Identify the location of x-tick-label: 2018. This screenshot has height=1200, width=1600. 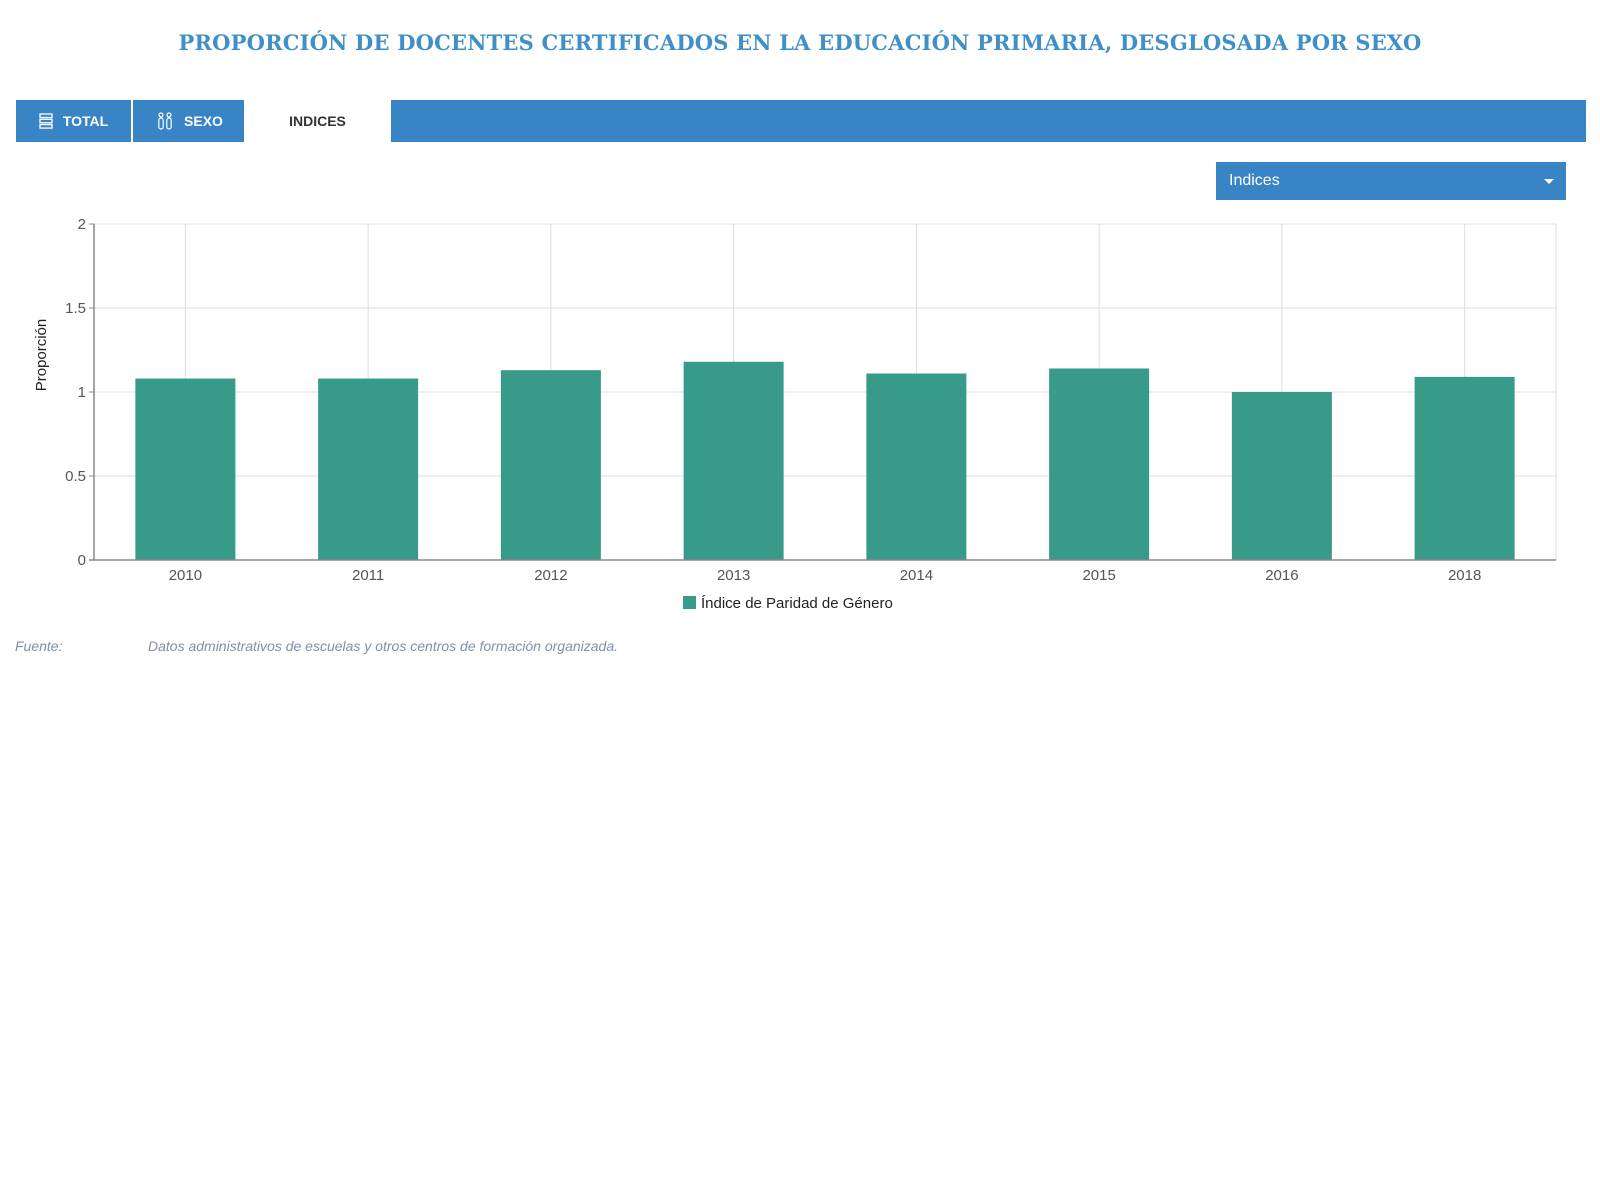
(1464, 575).